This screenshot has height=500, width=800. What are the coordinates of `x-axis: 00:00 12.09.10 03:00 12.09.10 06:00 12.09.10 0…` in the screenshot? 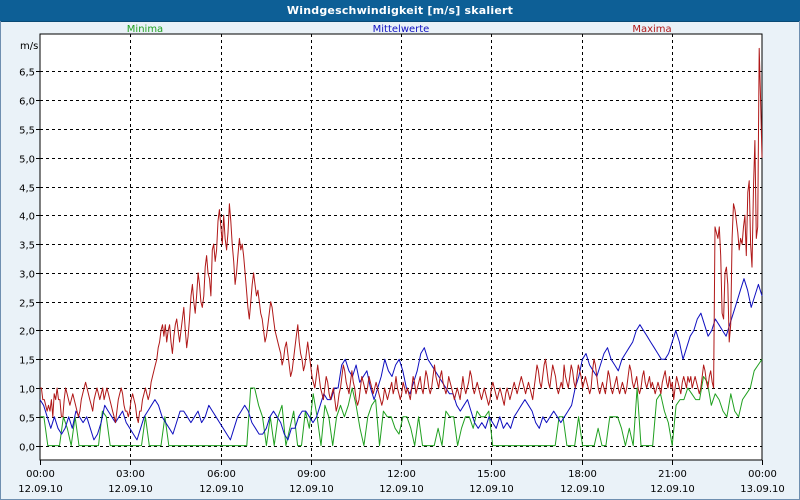 It's located at (401, 477).